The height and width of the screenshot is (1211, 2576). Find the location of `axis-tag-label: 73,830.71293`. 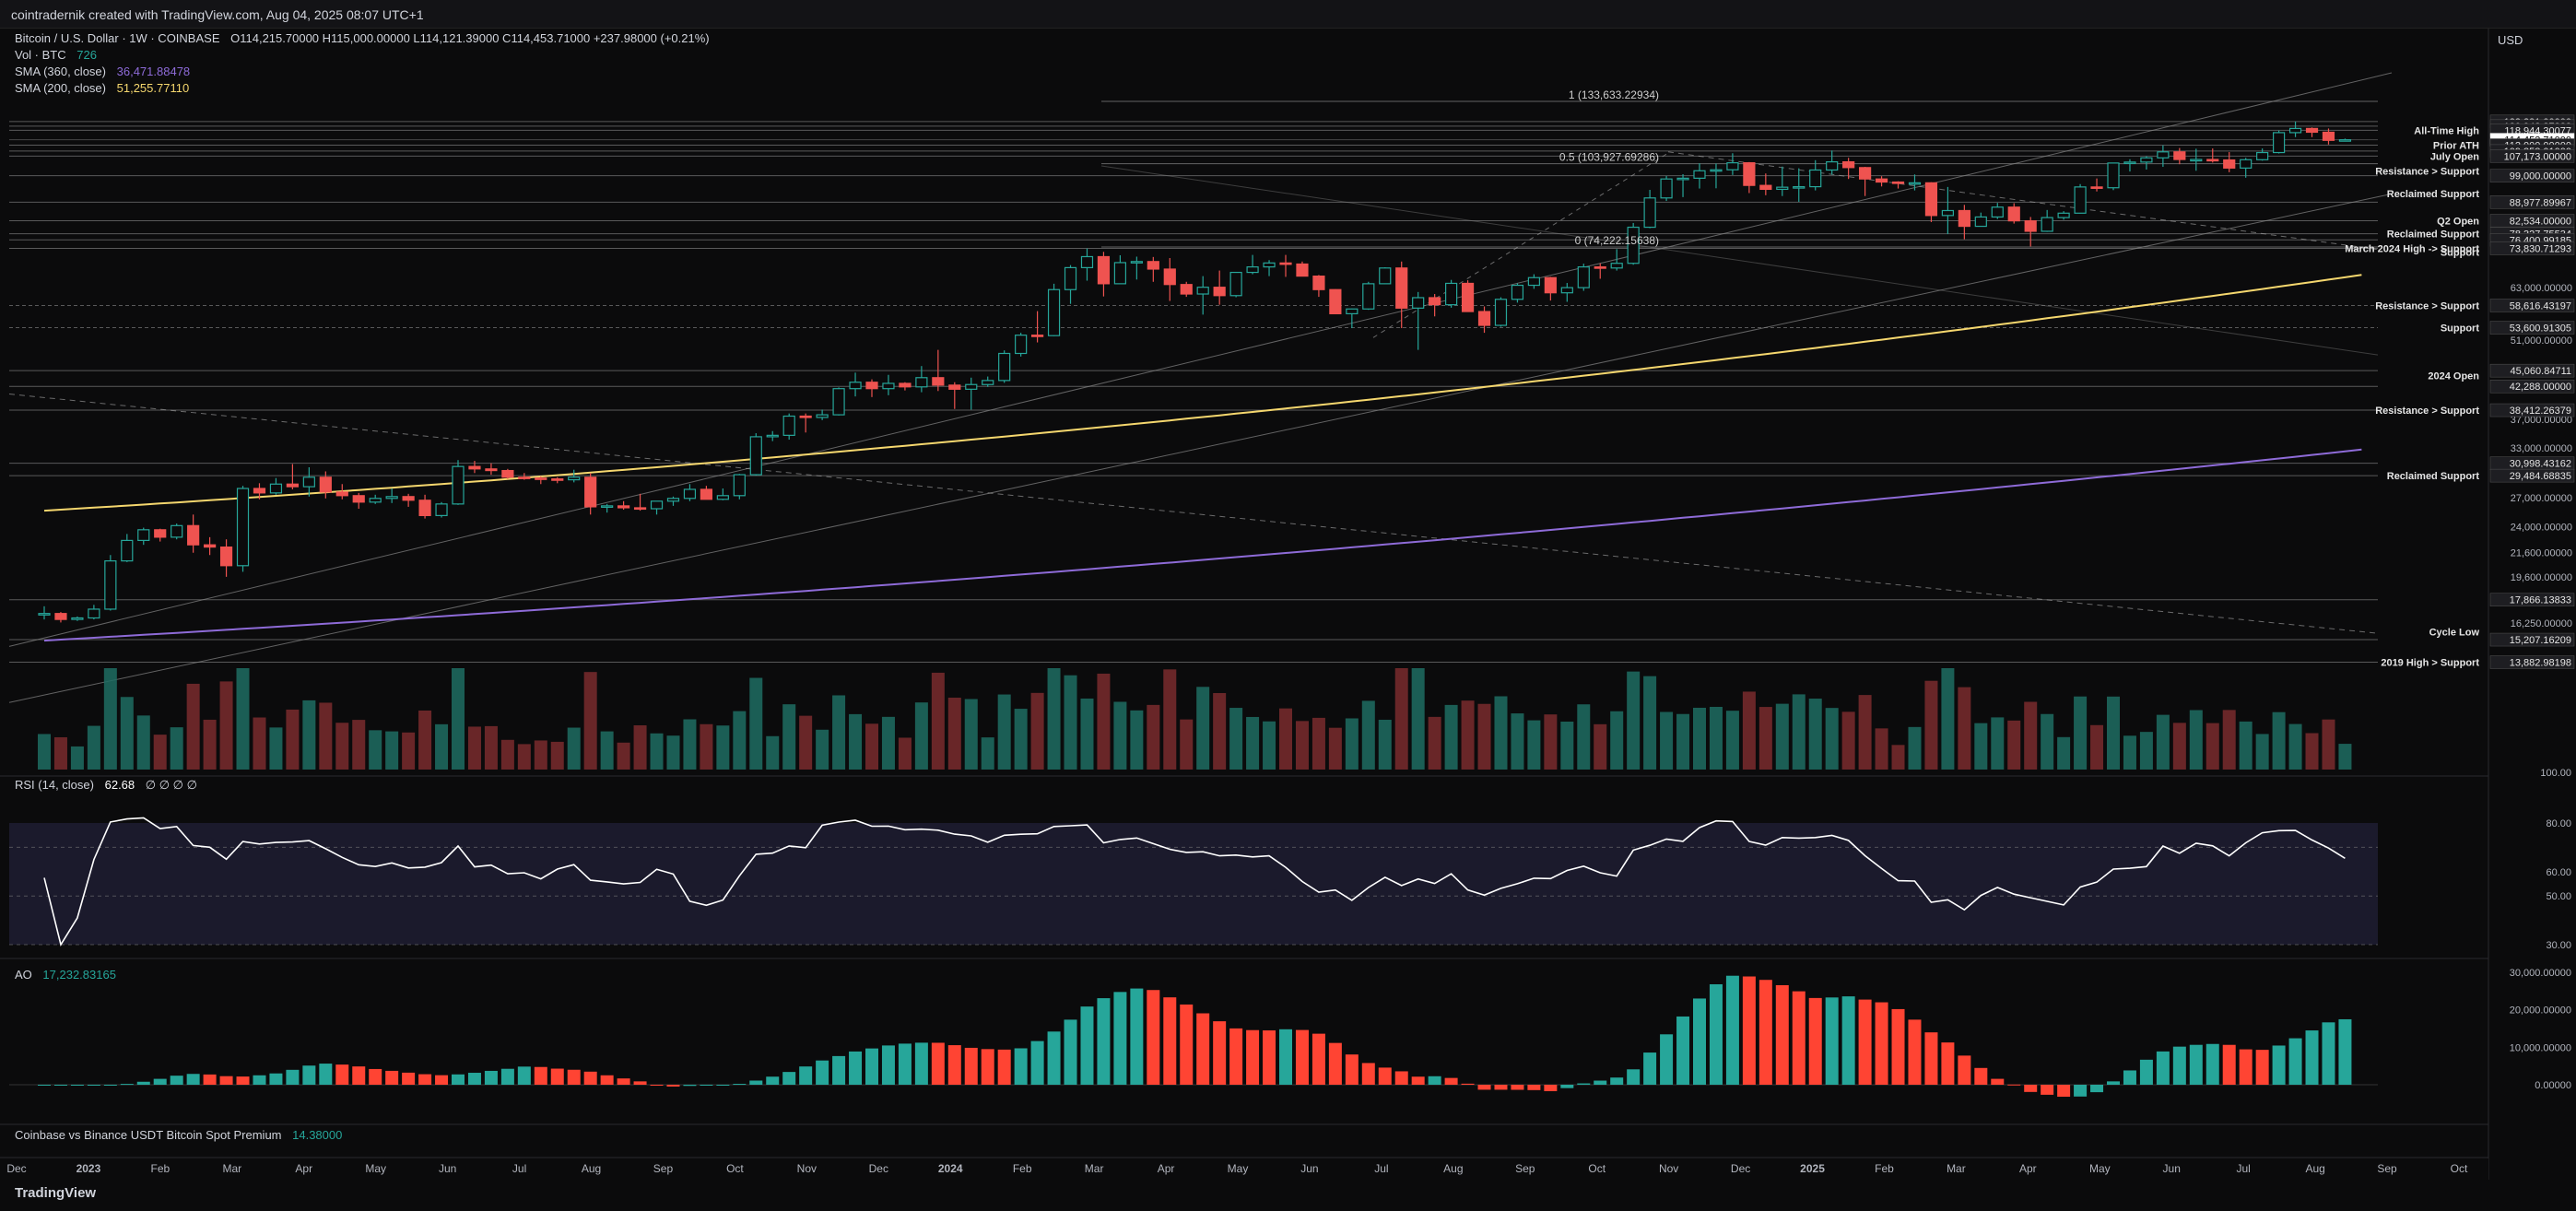

axis-tag-label: 73,830.71293 is located at coordinates (2540, 249).